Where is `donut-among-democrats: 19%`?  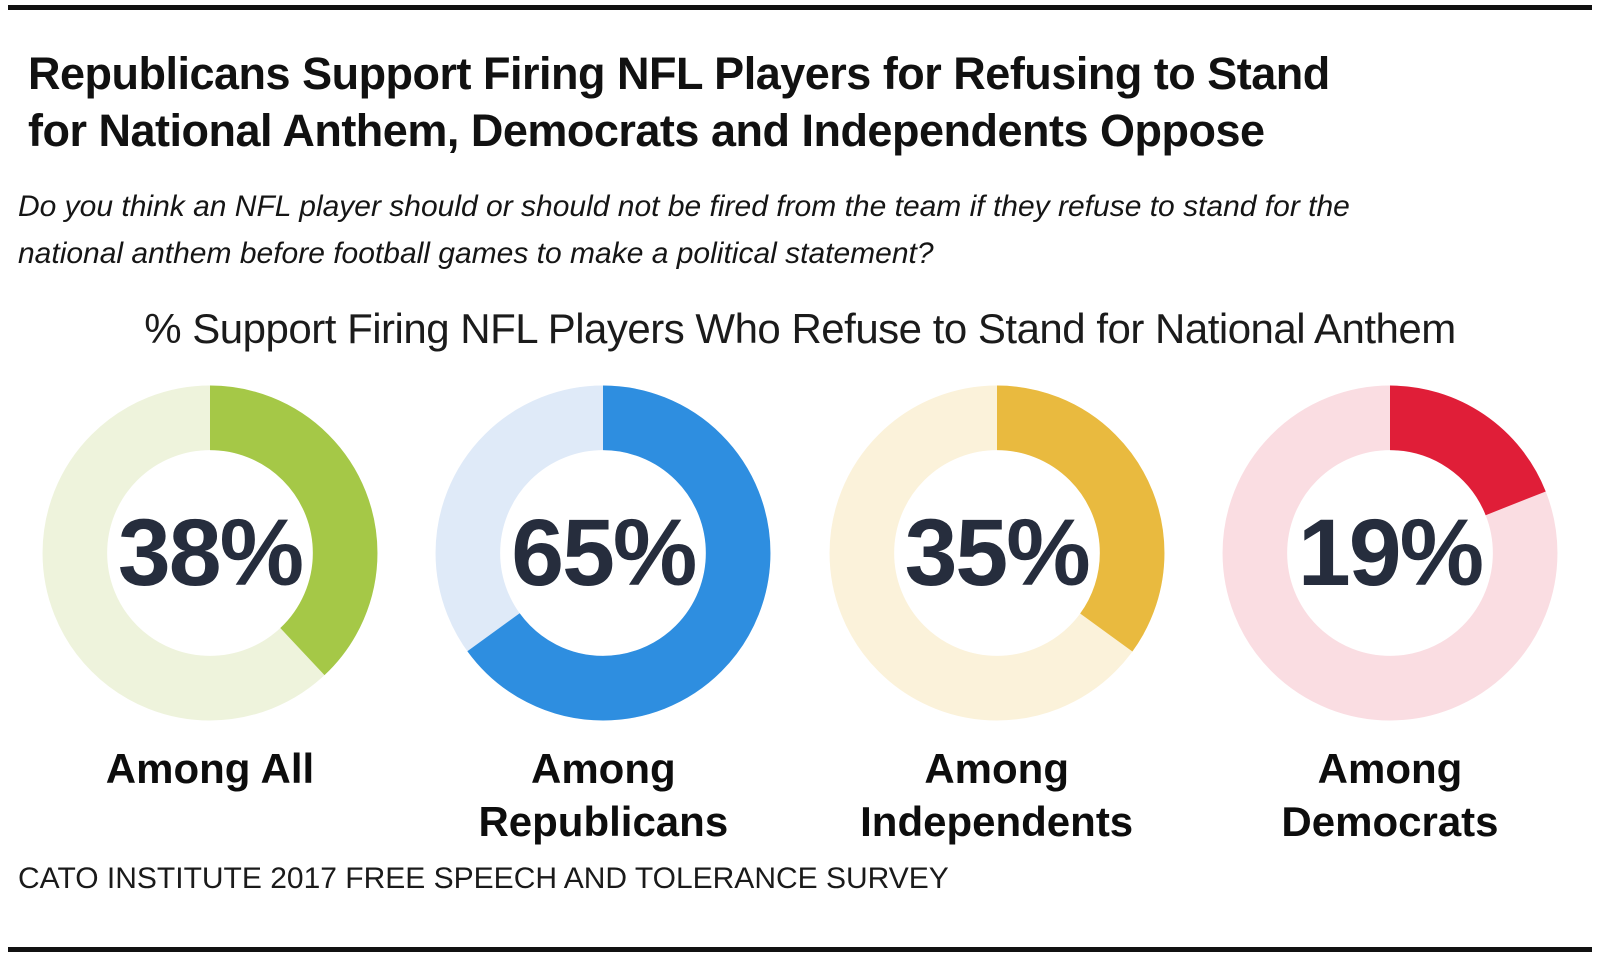
donut-among-democrats: 19% is located at coordinates (1390, 553).